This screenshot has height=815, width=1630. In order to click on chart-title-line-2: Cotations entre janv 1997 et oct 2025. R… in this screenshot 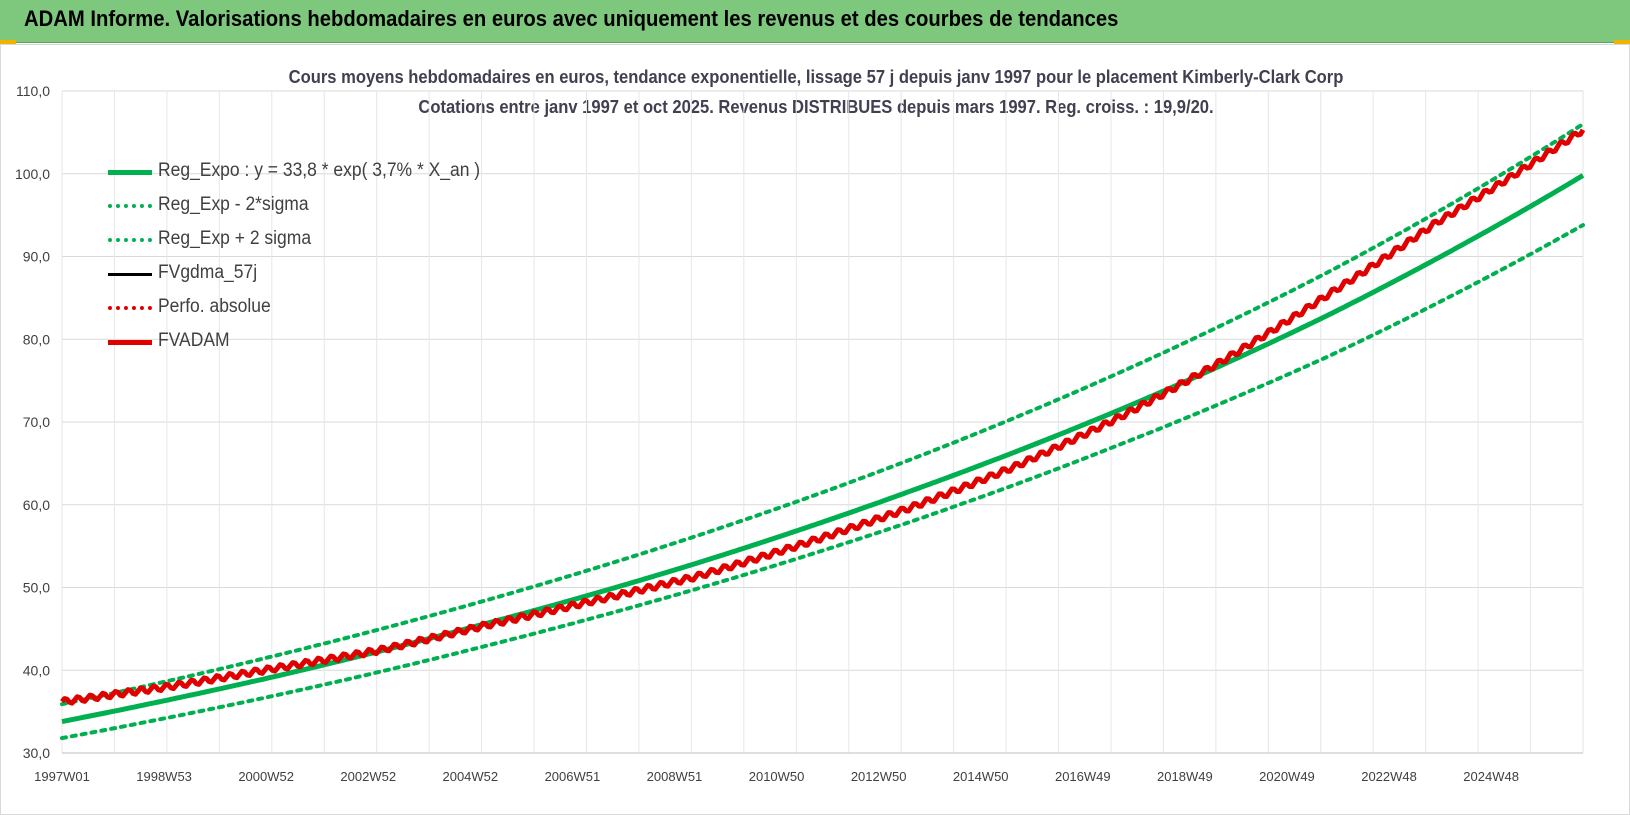, I will do `click(816, 107)`.